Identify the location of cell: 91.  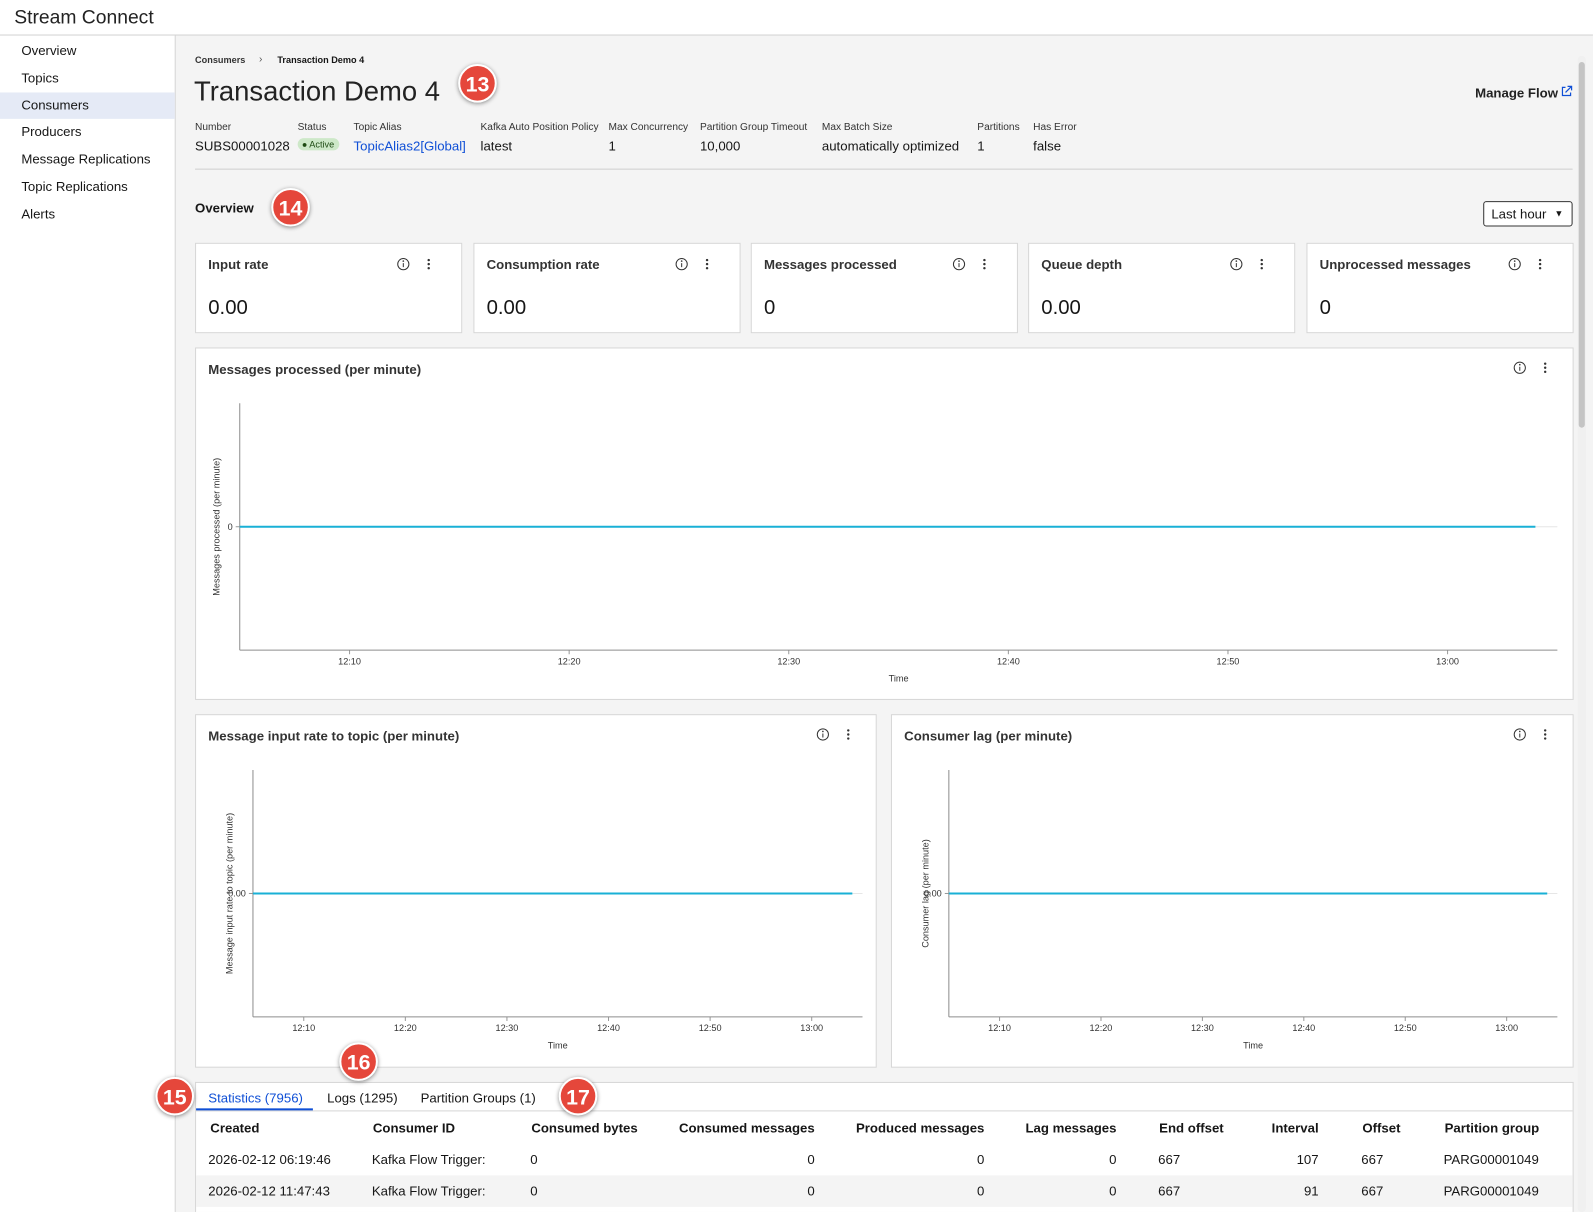
(1311, 1191).